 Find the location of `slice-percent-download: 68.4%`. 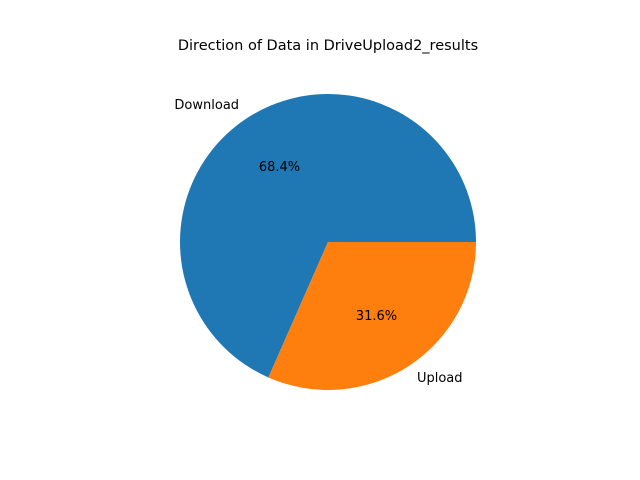

slice-percent-download: 68.4% is located at coordinates (279, 167).